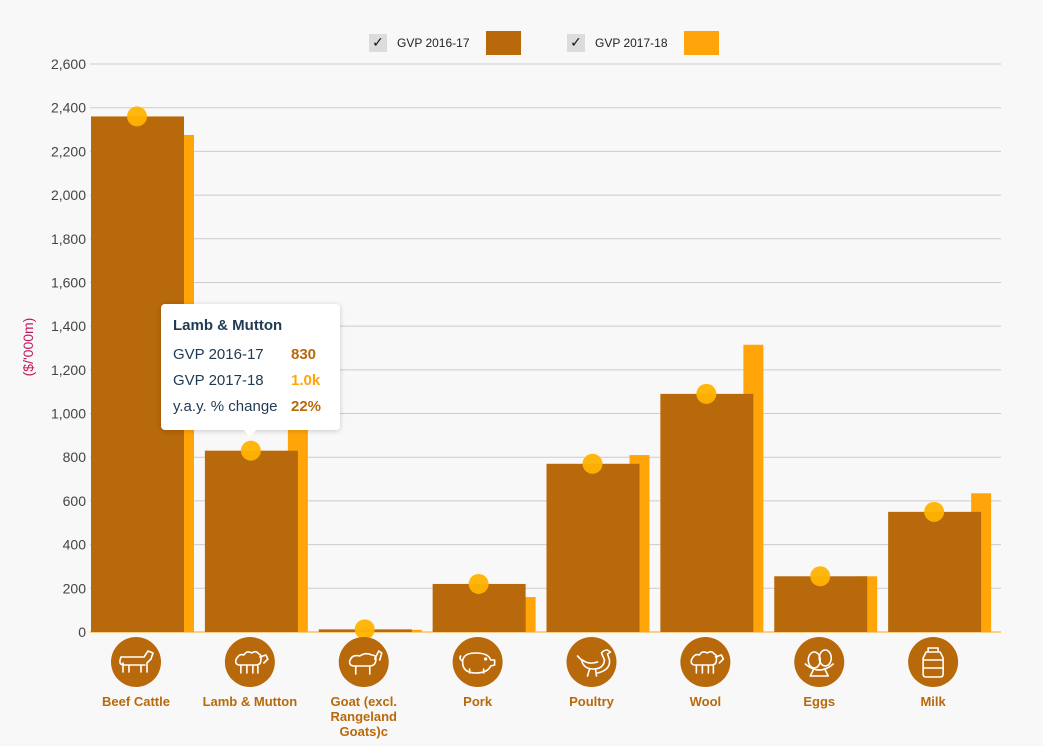  What do you see at coordinates (75, 501) in the screenshot?
I see `y-tick-label: 600` at bounding box center [75, 501].